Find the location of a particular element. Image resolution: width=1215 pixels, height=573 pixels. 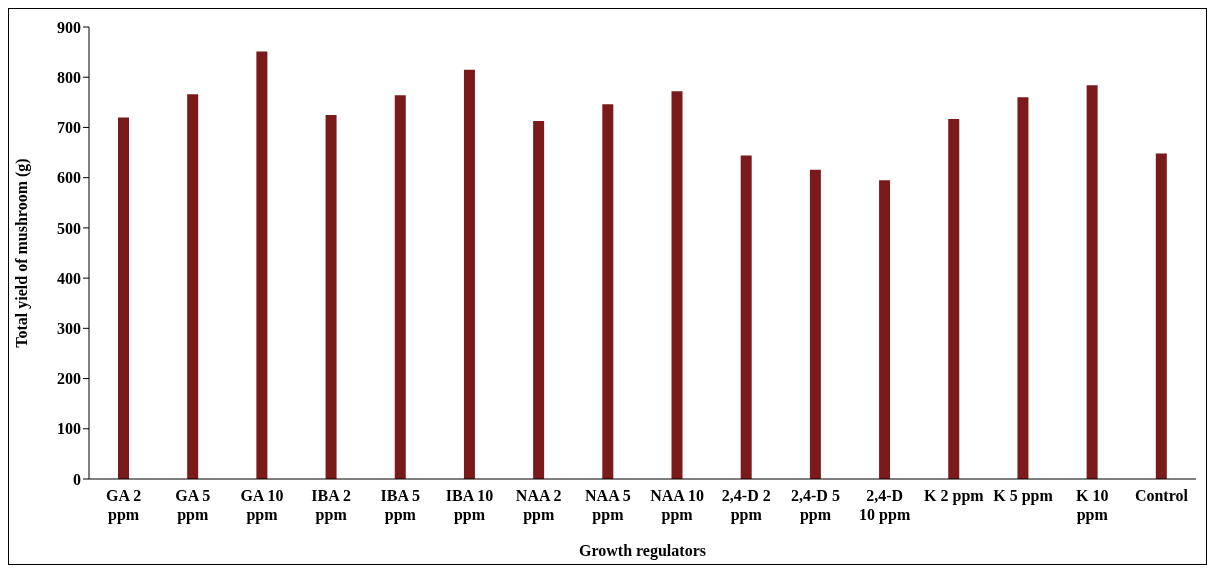

y-tick-label: 0 is located at coordinates (77, 479).